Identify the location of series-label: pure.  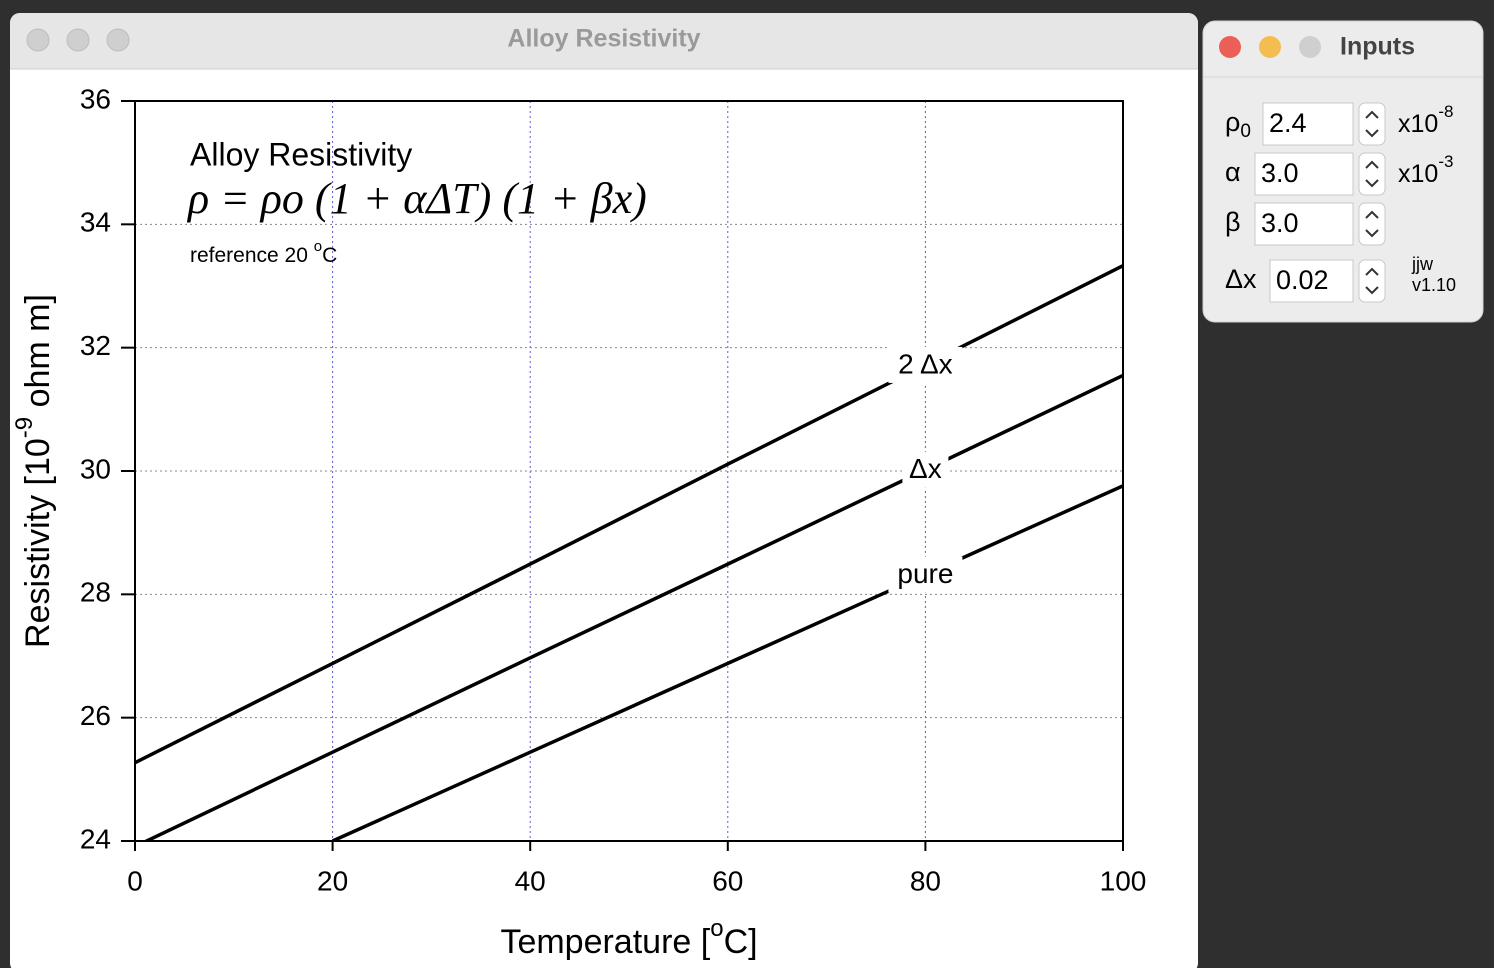
(925, 573).